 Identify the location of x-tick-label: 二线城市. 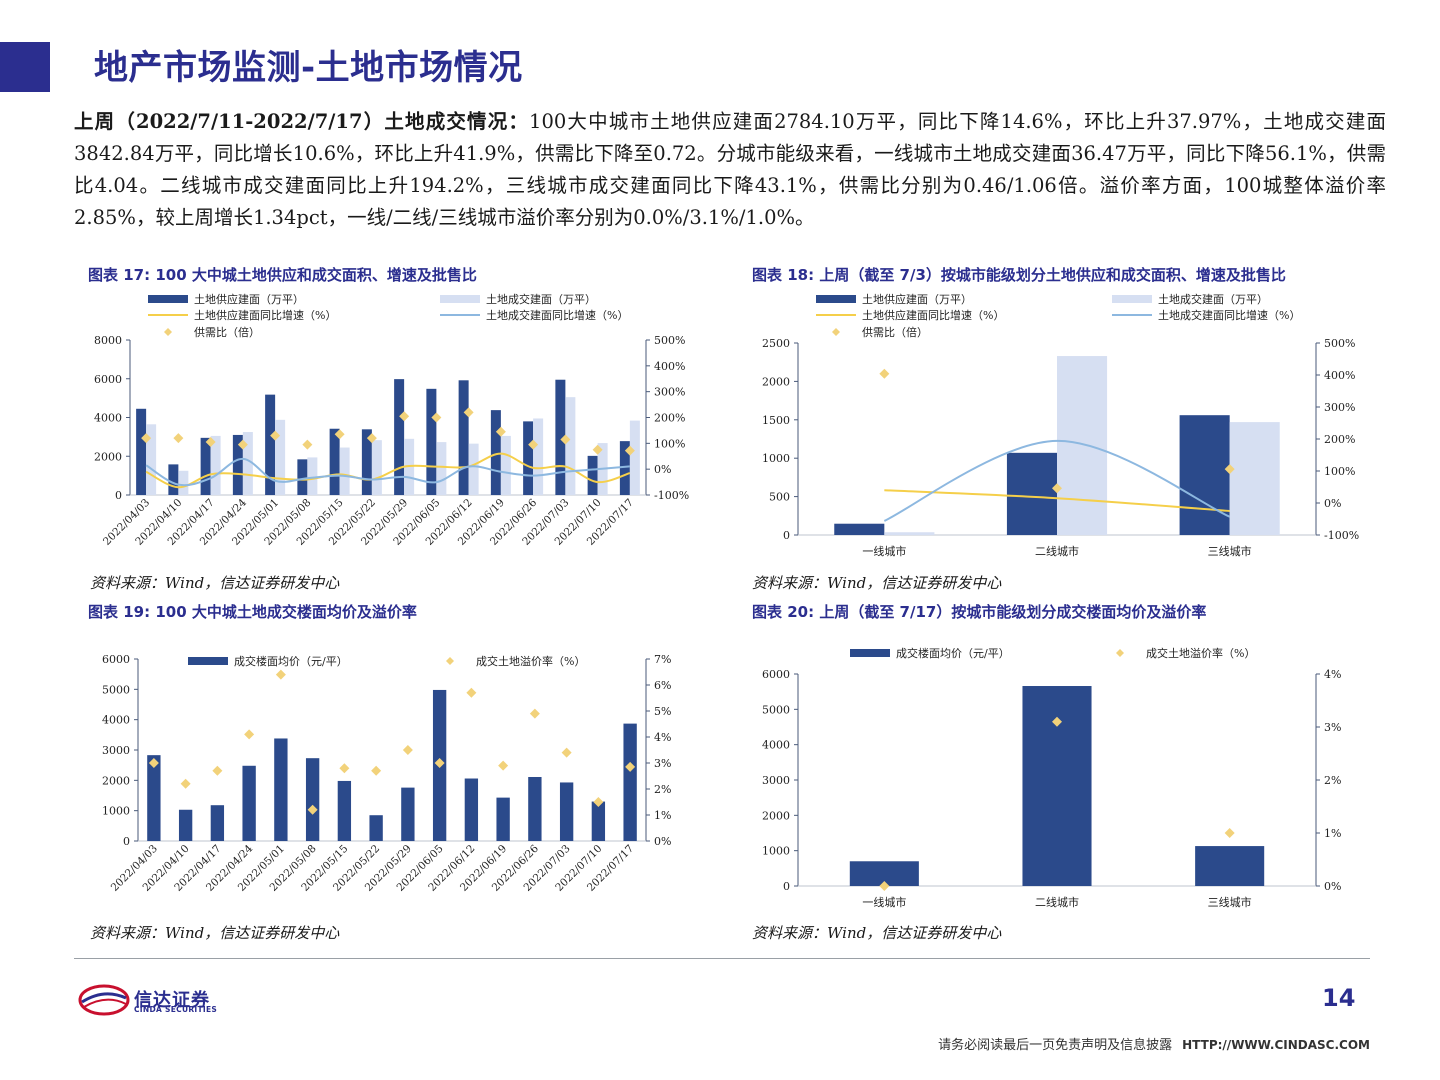
(1057, 551).